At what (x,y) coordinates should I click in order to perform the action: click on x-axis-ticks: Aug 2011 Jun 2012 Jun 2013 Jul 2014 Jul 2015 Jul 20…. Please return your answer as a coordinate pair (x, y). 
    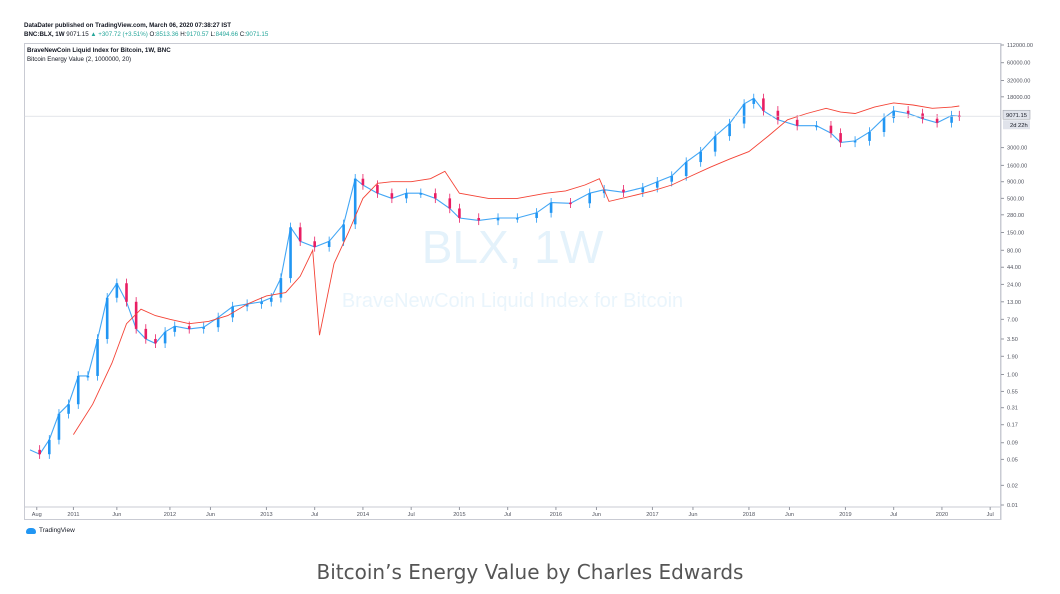
    Looking at the image, I should click on (513, 512).